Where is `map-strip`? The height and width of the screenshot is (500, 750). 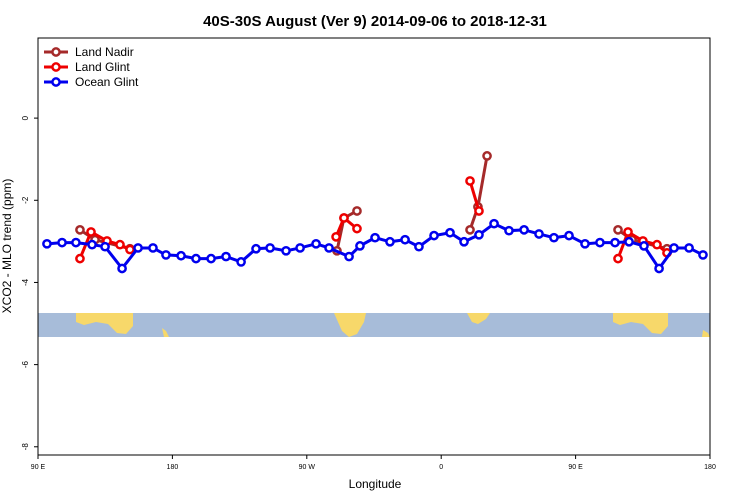
map-strip is located at coordinates (374, 325).